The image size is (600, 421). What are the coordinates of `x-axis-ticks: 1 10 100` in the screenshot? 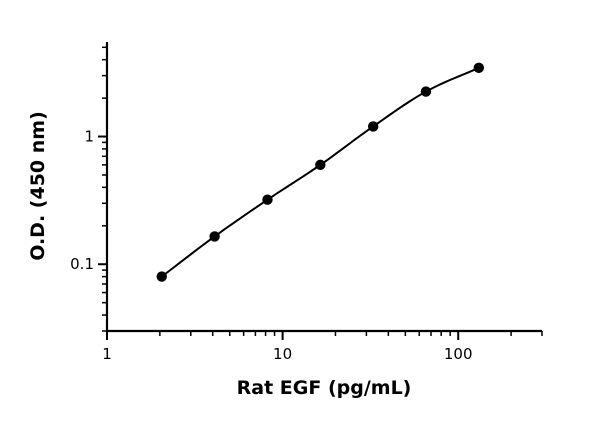 It's located at (322, 347).